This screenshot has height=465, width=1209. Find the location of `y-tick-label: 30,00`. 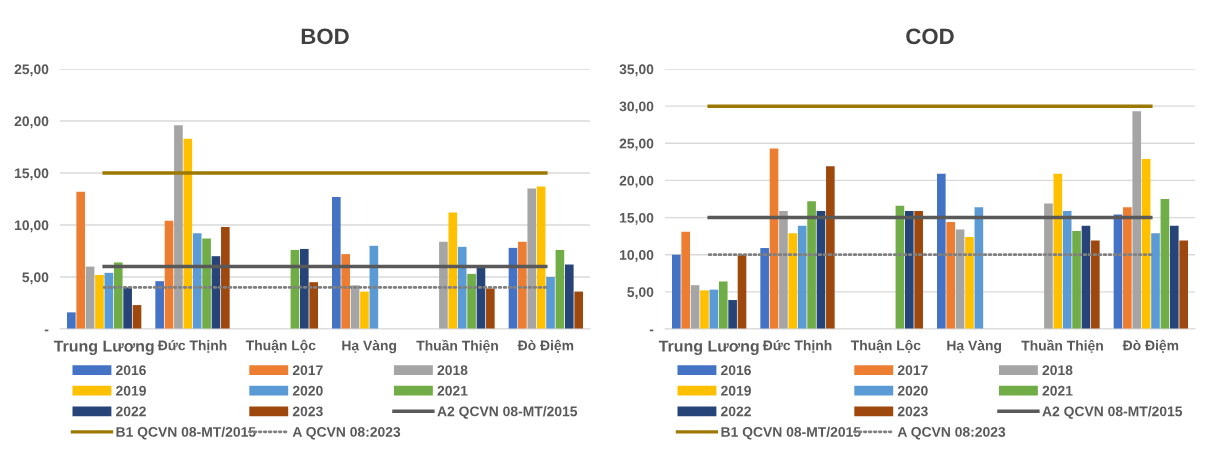

y-tick-label: 30,00 is located at coordinates (636, 107).